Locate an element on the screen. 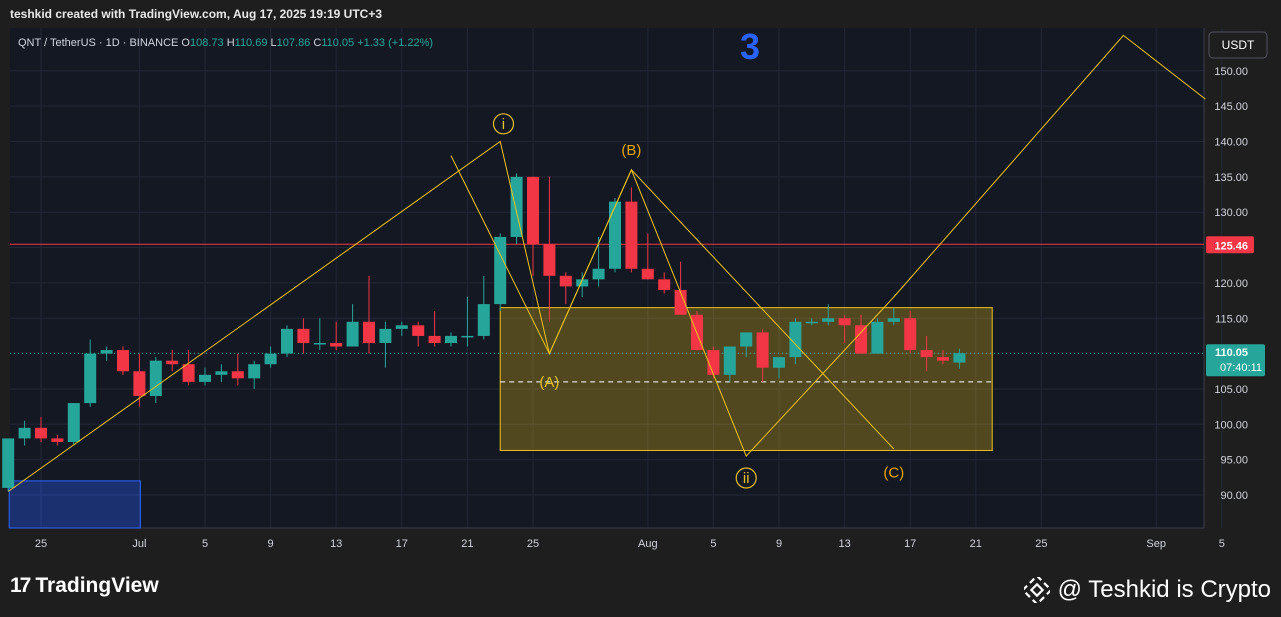 This screenshot has height=617, width=1281. tradingview-mark-icon: 17 is located at coordinates (20, 585).